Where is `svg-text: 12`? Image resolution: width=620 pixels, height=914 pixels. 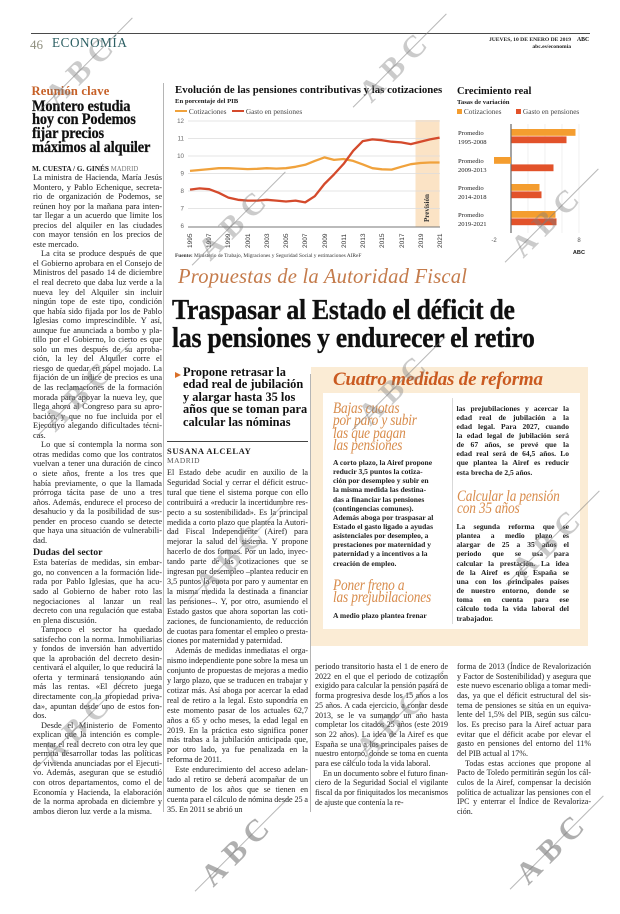 svg-text: 12 is located at coordinates (180, 121).